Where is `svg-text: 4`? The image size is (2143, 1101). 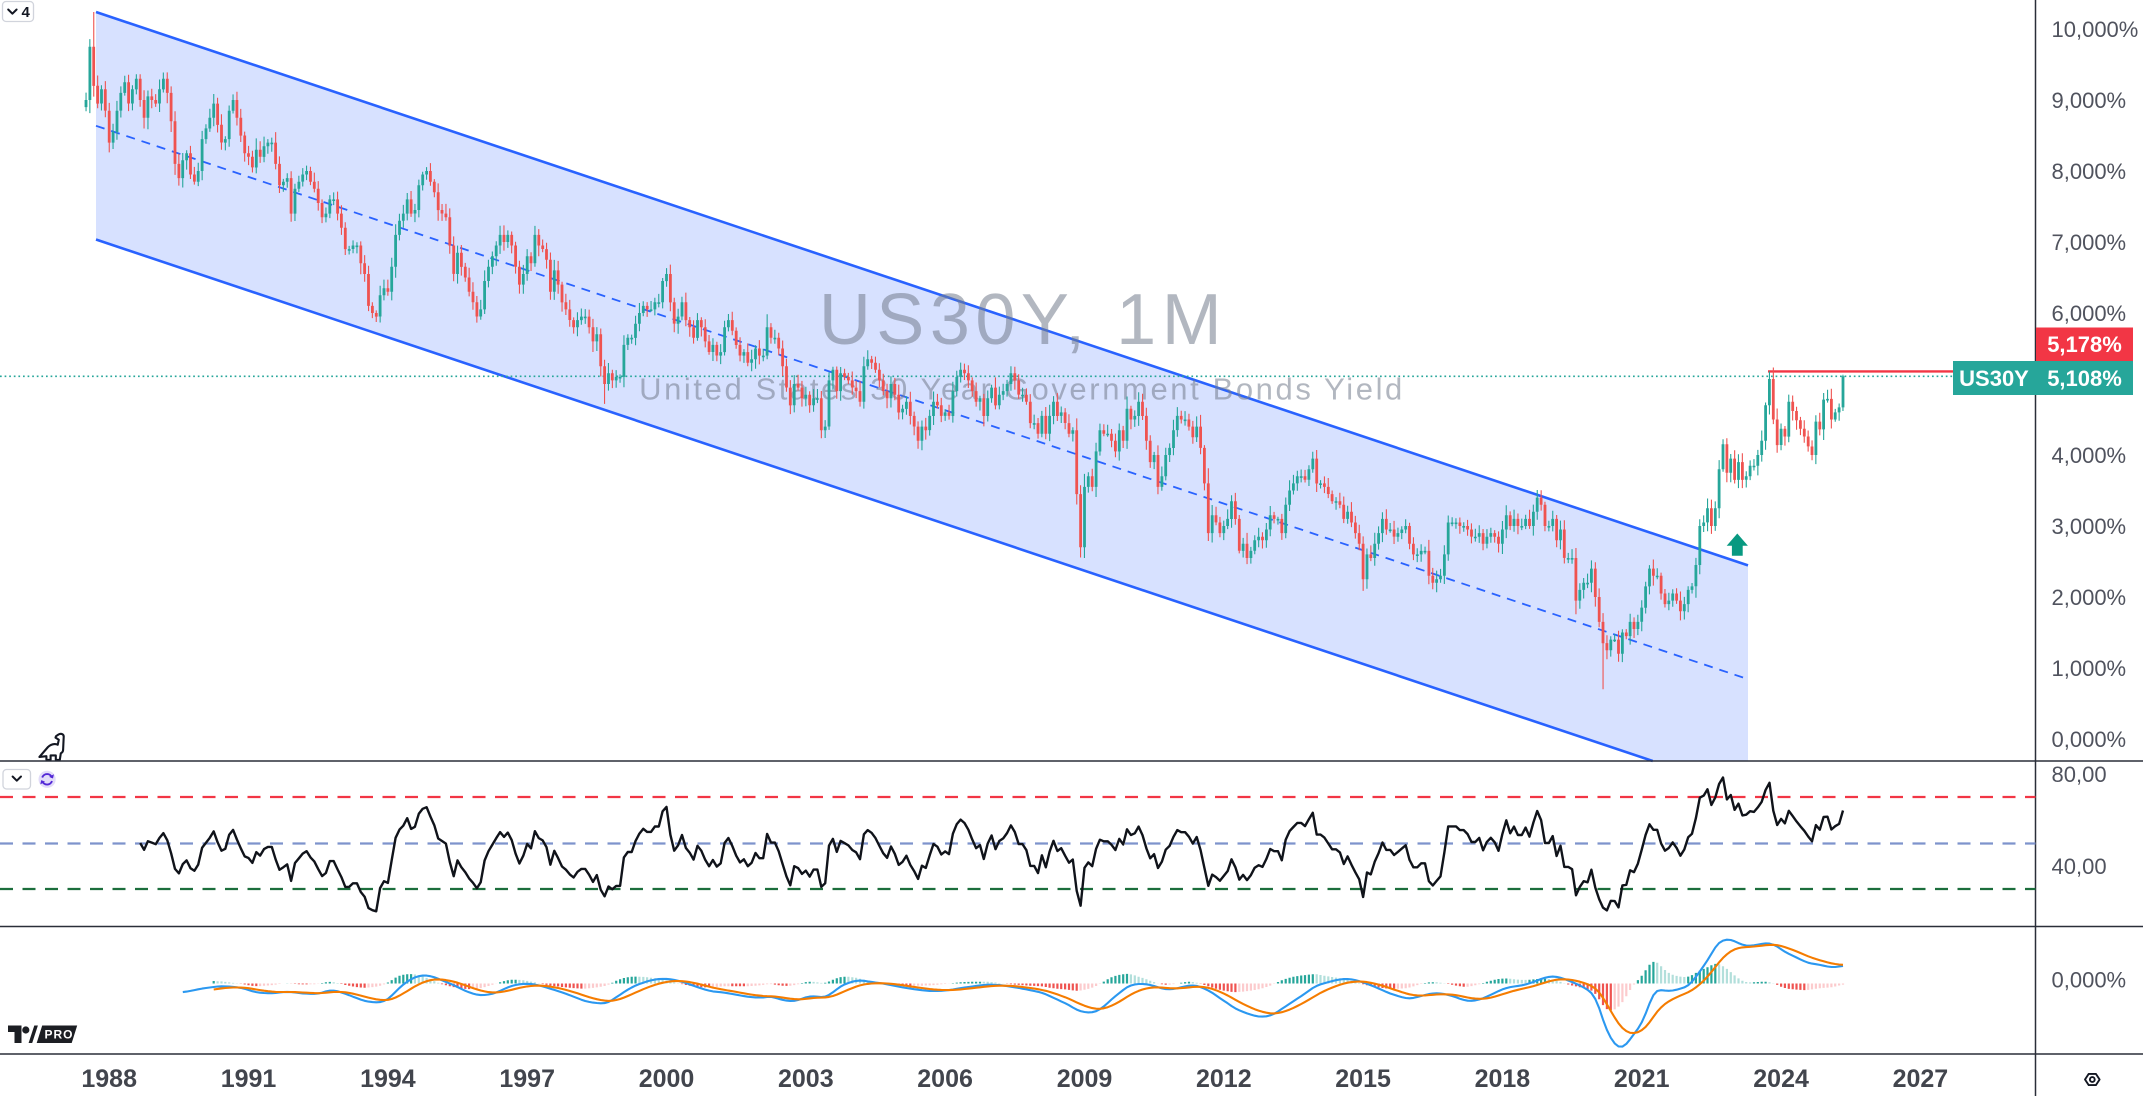 svg-text: 4 is located at coordinates (26, 12).